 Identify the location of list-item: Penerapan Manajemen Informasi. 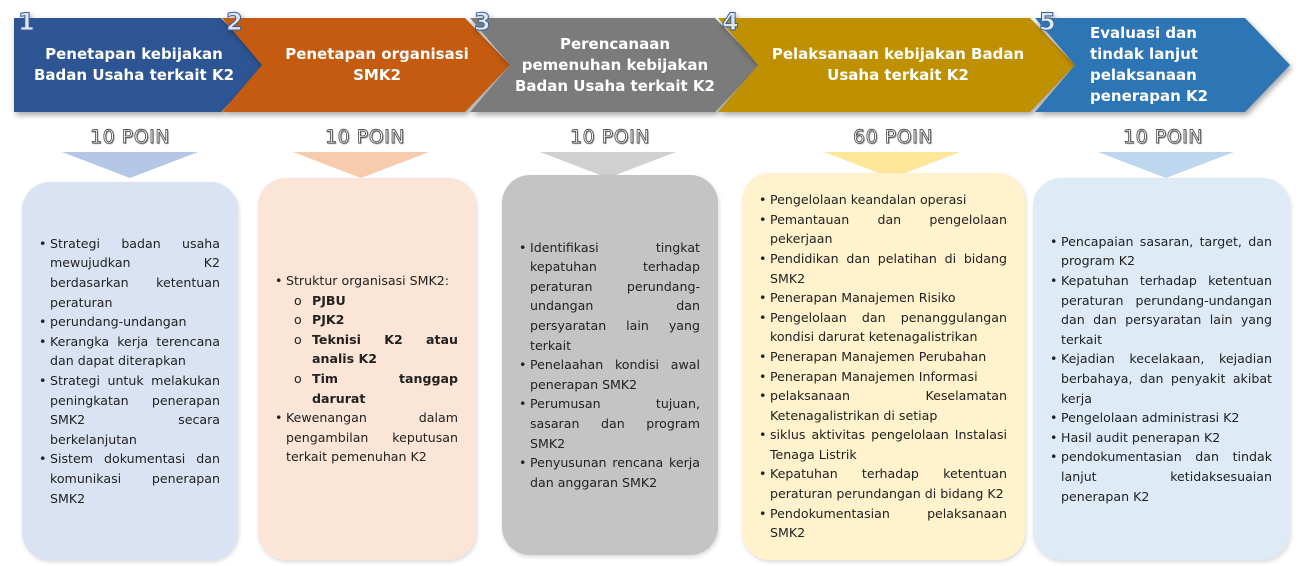
(883, 377).